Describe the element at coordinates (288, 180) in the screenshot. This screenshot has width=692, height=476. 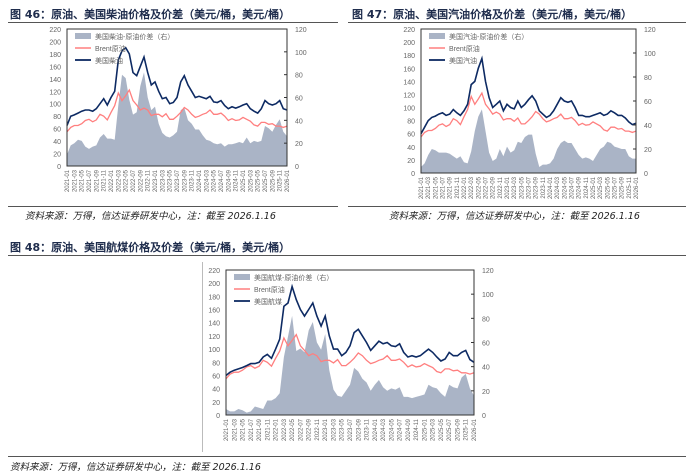
I see `x-tick-label: 2026-01` at that location.